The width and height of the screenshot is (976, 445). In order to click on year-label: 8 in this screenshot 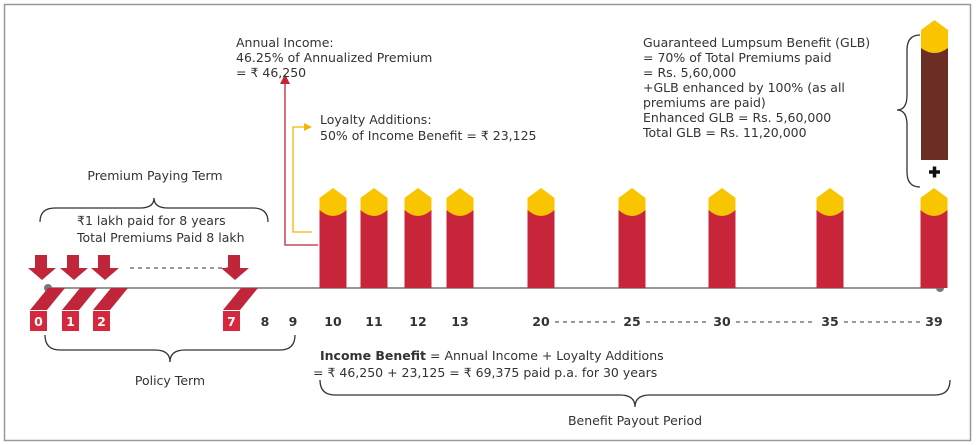, I will do `click(265, 321)`.